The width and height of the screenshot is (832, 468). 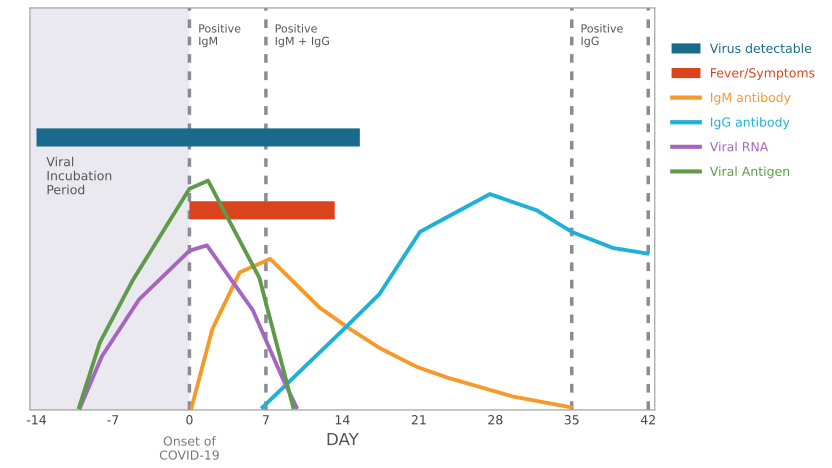 I want to click on x-axis-title: DAY, so click(x=343, y=439).